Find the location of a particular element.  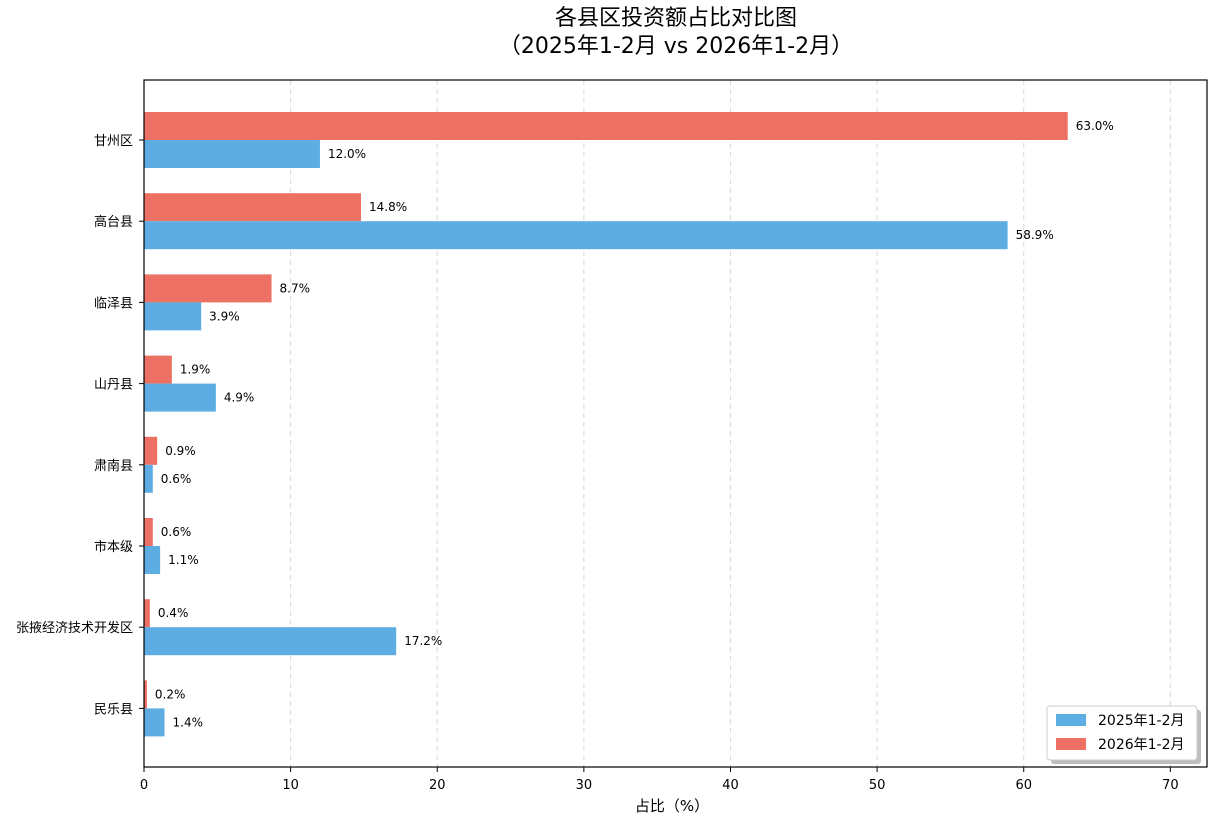

legend-label: 2026年1-2月 is located at coordinates (1141, 745).